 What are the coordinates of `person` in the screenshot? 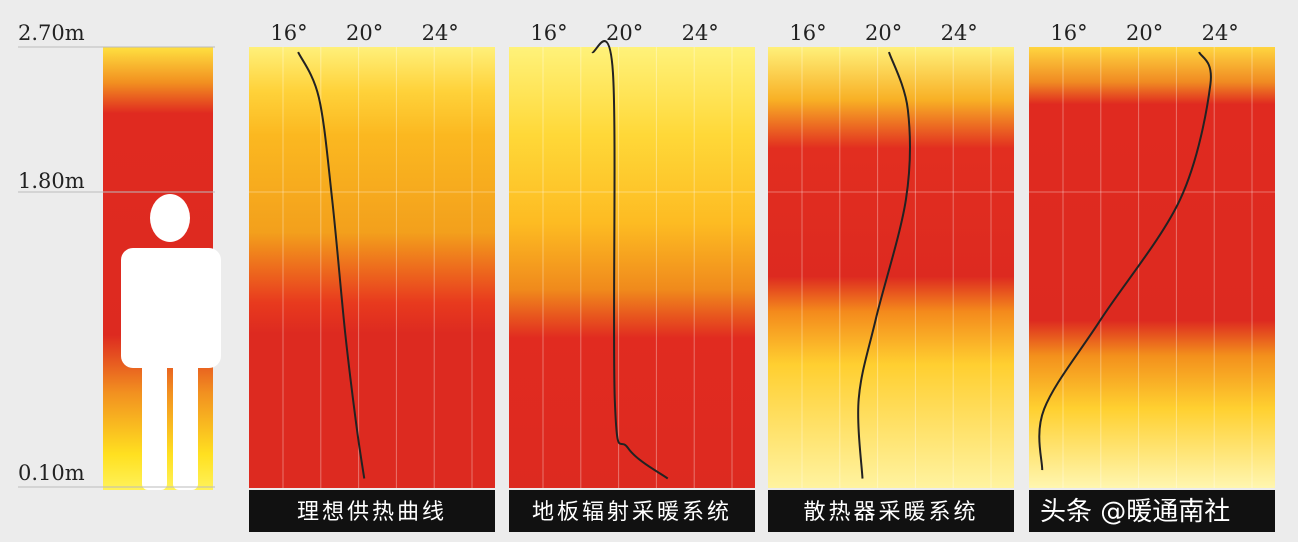 It's located at (171, 342).